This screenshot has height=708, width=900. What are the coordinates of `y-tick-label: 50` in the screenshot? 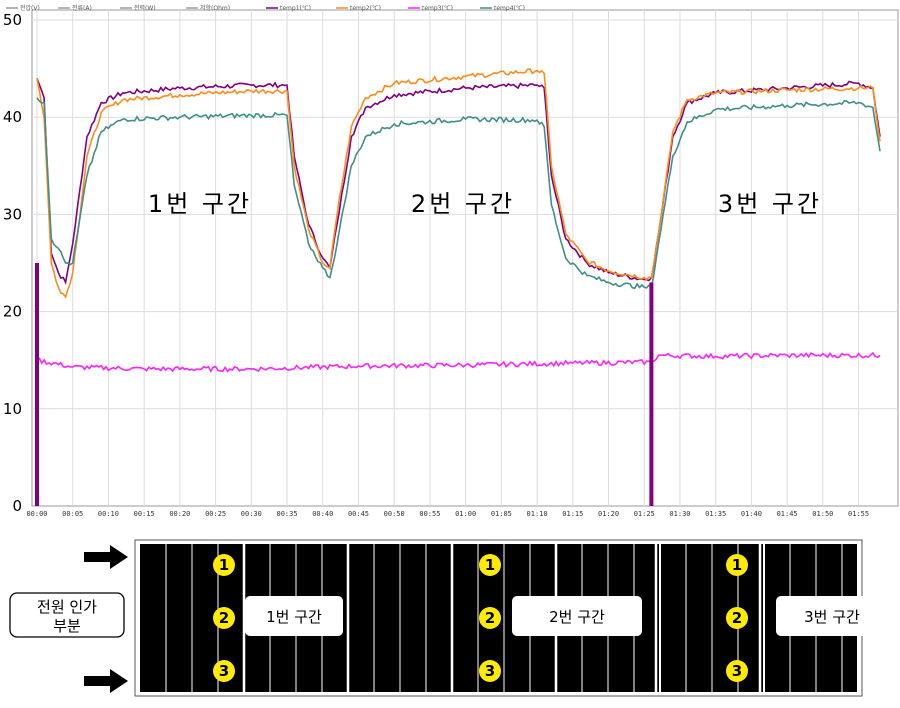 It's located at (12, 20).